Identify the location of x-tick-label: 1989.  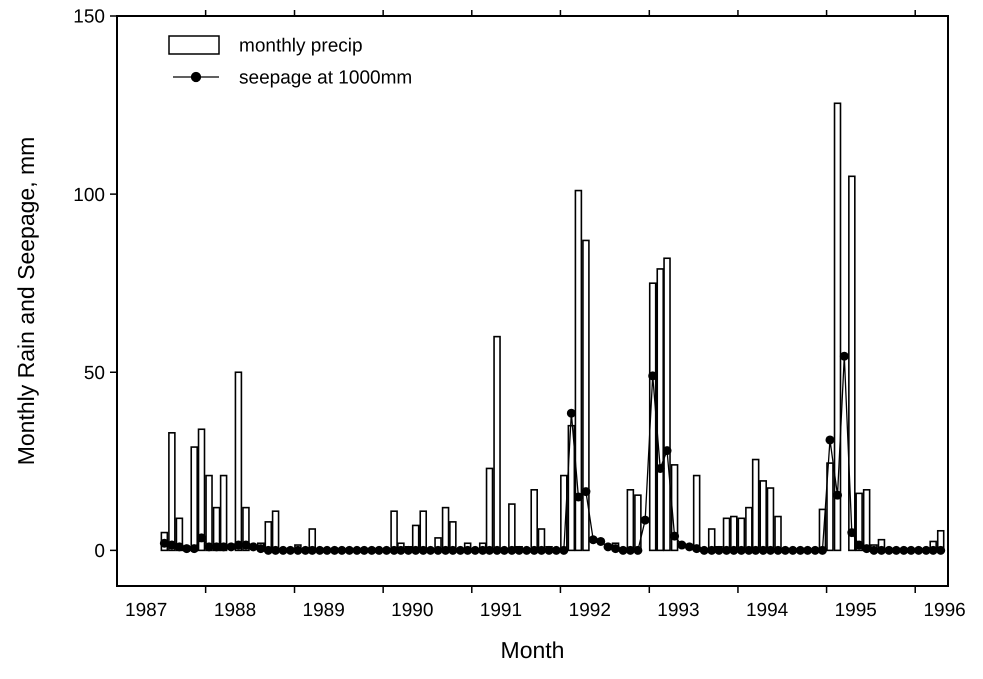
(323, 610).